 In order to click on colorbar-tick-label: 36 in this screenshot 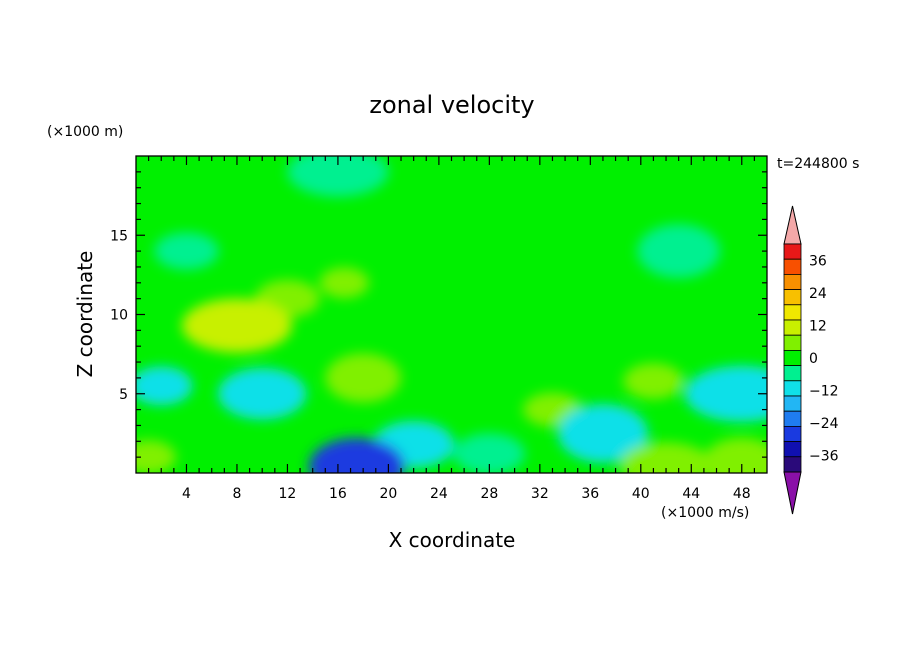, I will do `click(818, 261)`.